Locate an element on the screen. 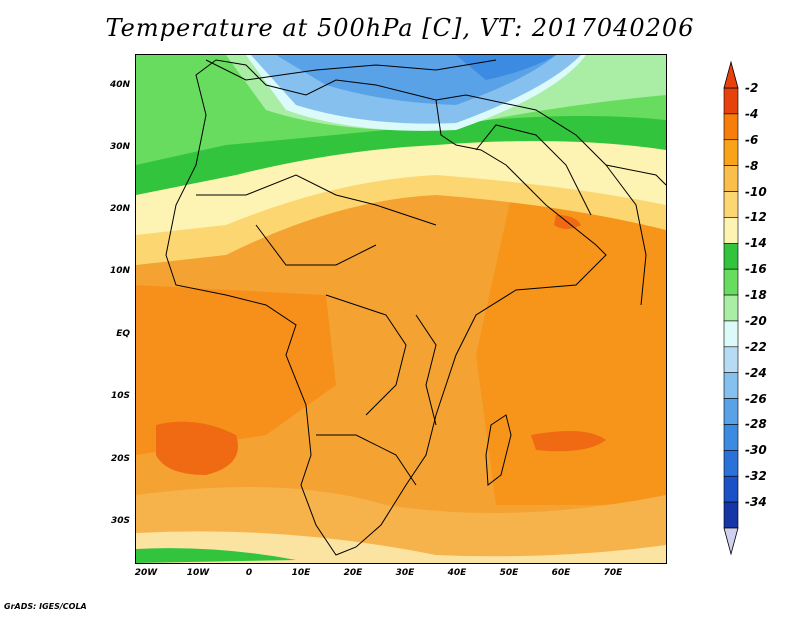  lat-label: 20N is located at coordinates (119, 209).